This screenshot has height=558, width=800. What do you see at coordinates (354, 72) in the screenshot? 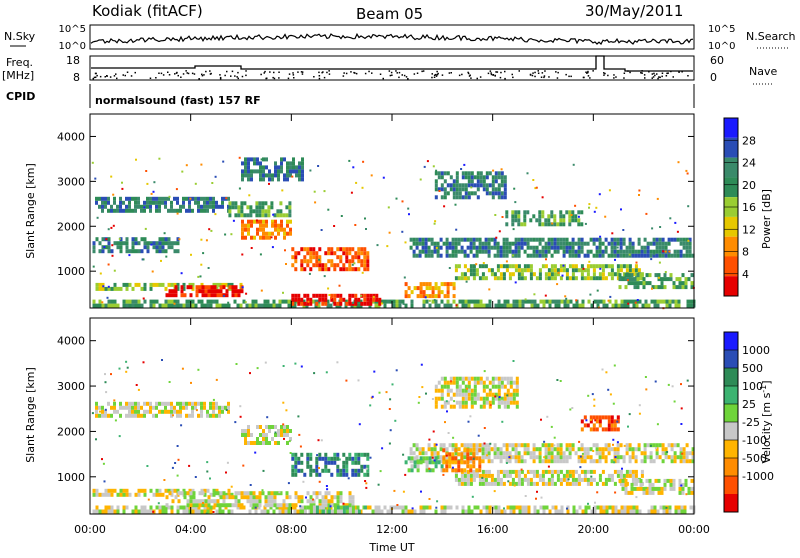
I see `nave-dot` at bounding box center [354, 72].